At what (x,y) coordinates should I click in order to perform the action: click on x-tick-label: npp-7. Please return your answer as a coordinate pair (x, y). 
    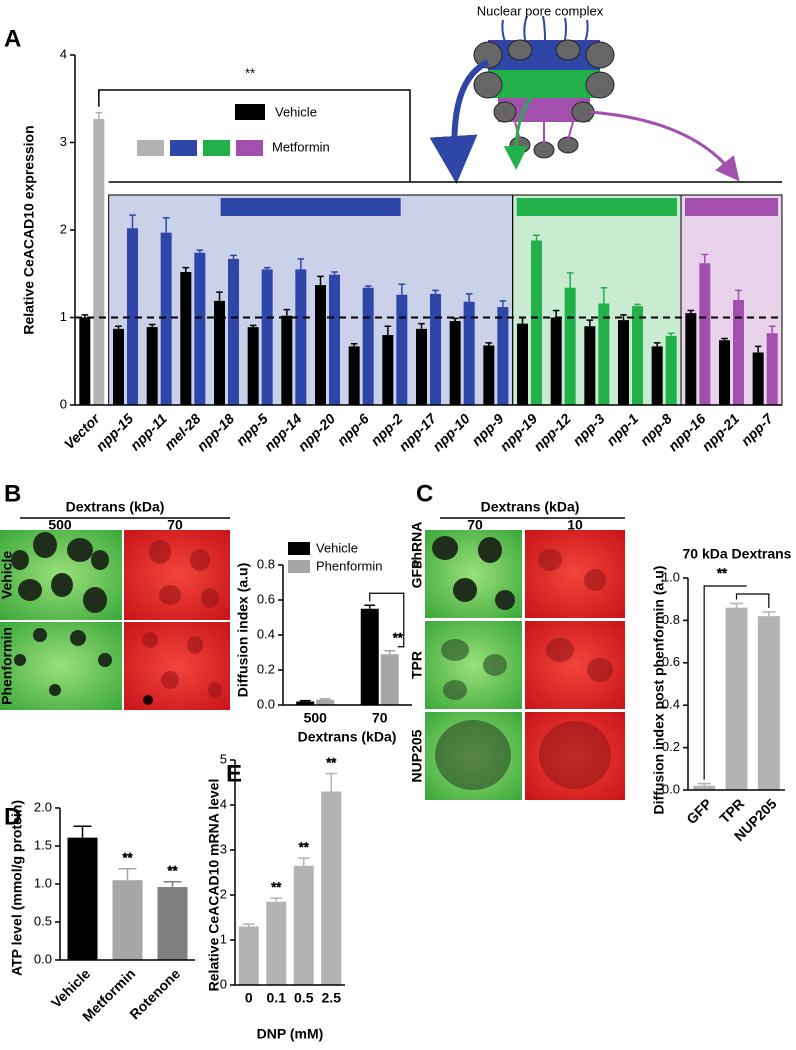
    Looking at the image, I should click on (757, 429).